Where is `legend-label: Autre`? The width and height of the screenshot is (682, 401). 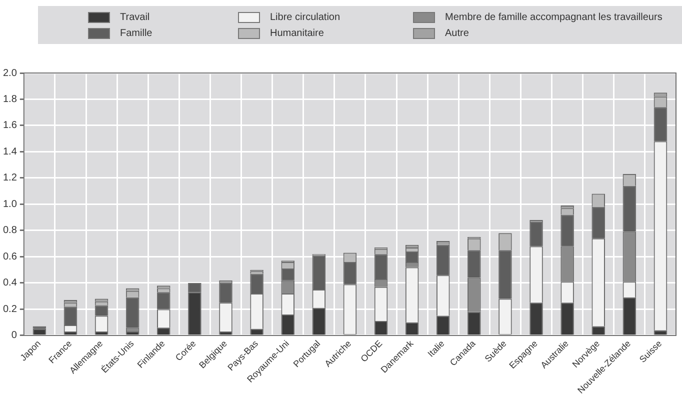
legend-label: Autre is located at coordinates (457, 33).